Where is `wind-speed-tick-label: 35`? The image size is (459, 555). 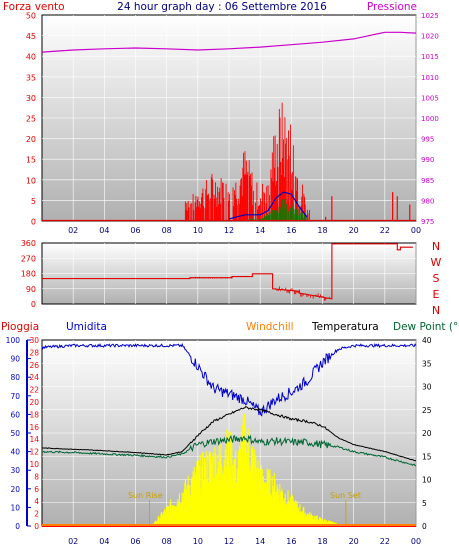 wind-speed-tick-label: 35 is located at coordinates (31, 77).